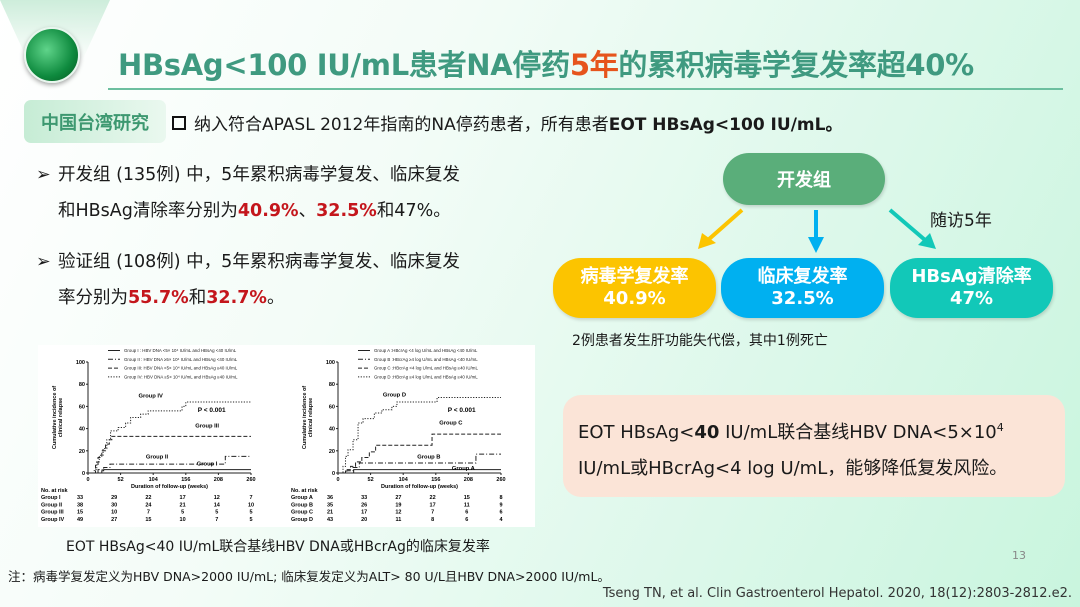 Image resolution: width=1080 pixels, height=607 pixels. I want to click on risk-row-label: Group D, so click(302, 520).